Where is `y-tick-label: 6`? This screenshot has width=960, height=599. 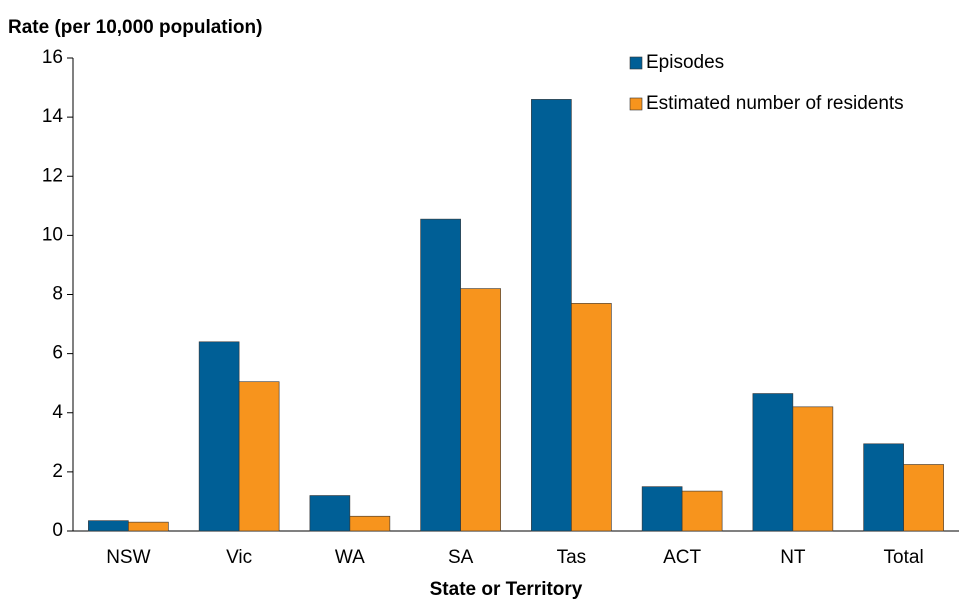 y-tick-label: 6 is located at coordinates (57, 353).